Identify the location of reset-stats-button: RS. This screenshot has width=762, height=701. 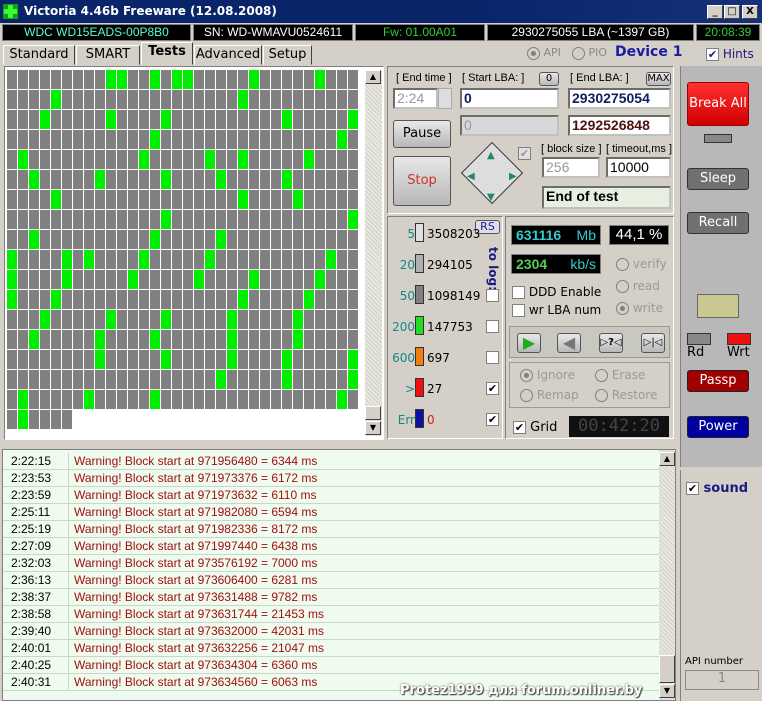
(487, 227).